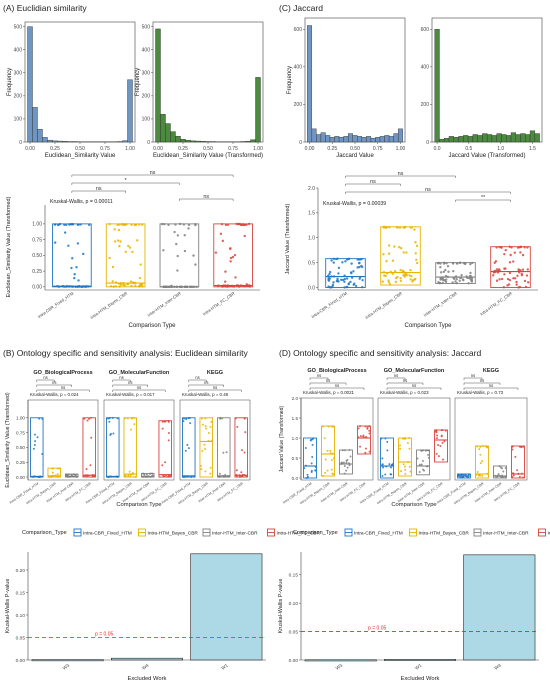  Describe the element at coordinates (55, 149) in the screenshot. I see `x-tick-label: 0.25` at that location.